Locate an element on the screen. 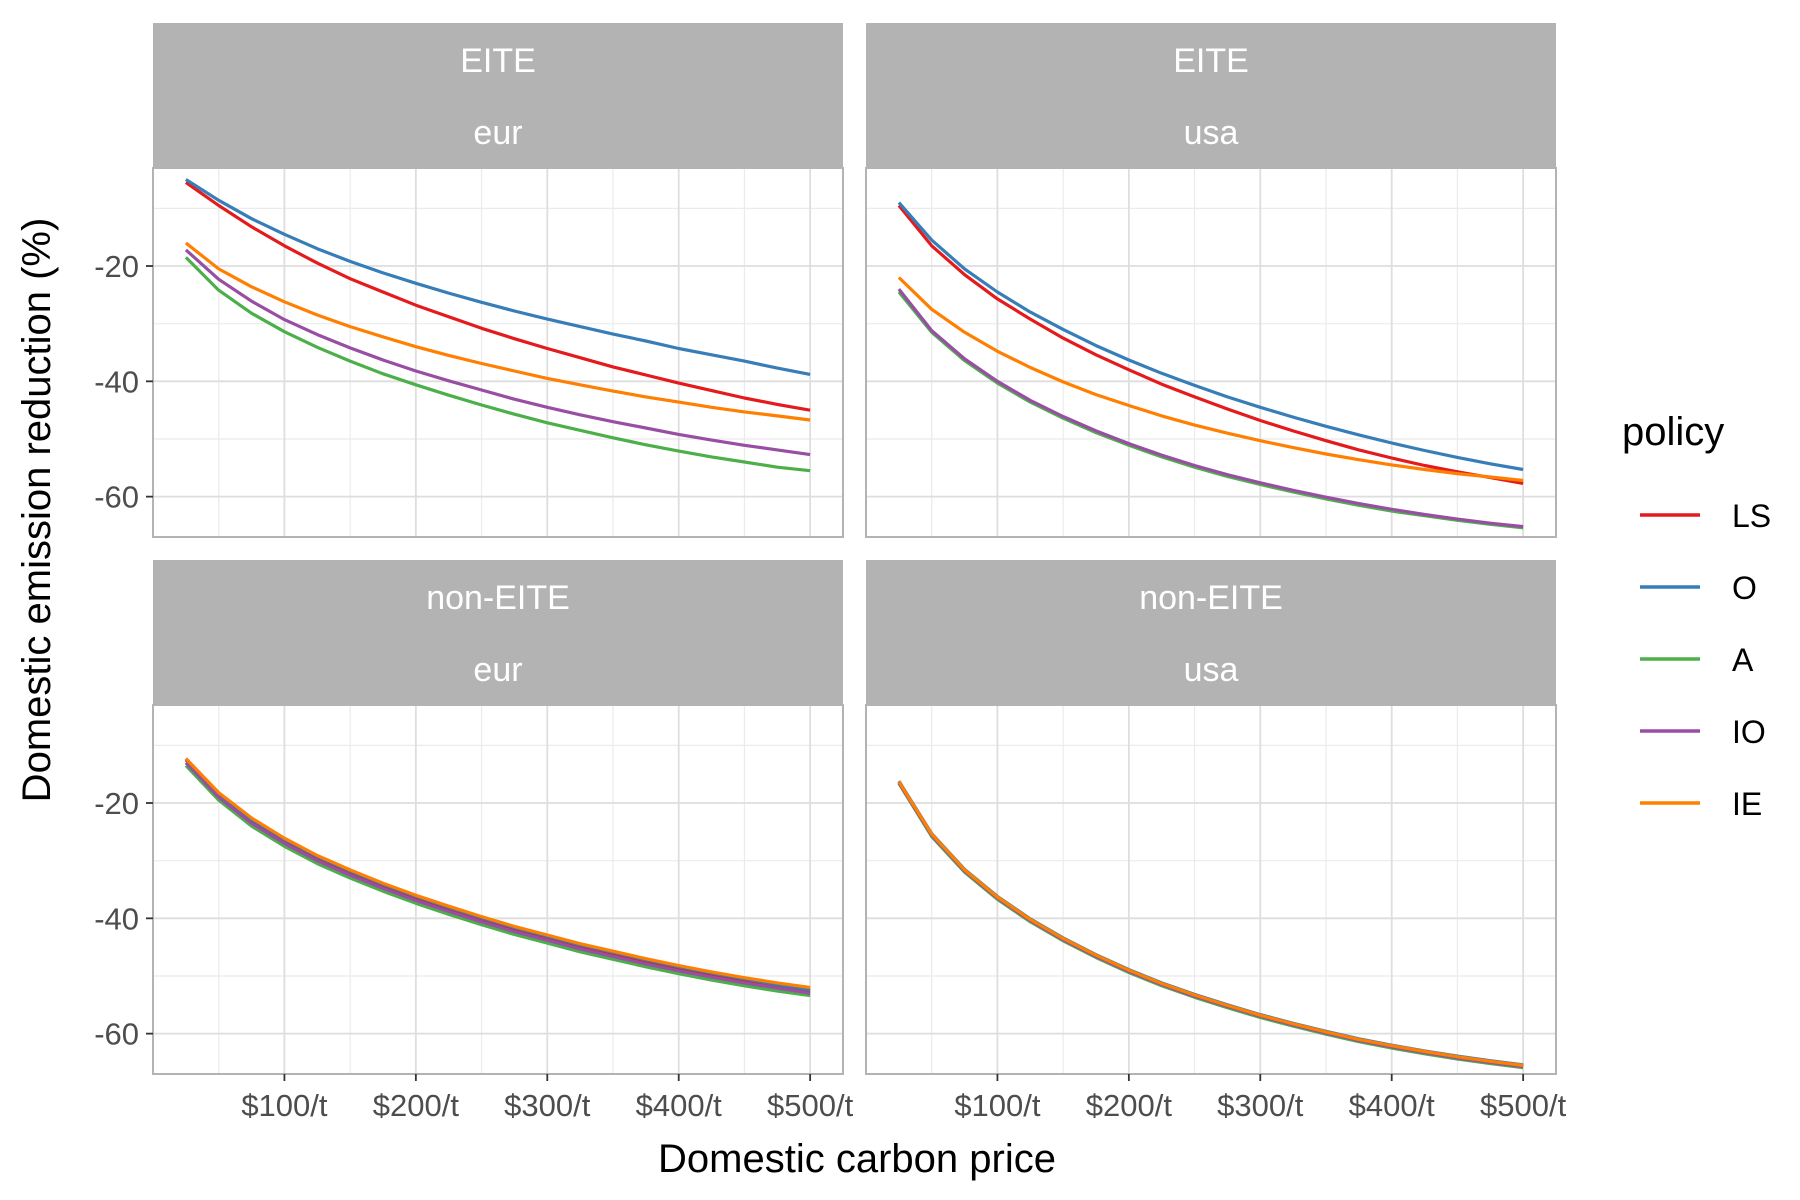  legend: policy LS OA IO IE is located at coordinates (1696, 616).